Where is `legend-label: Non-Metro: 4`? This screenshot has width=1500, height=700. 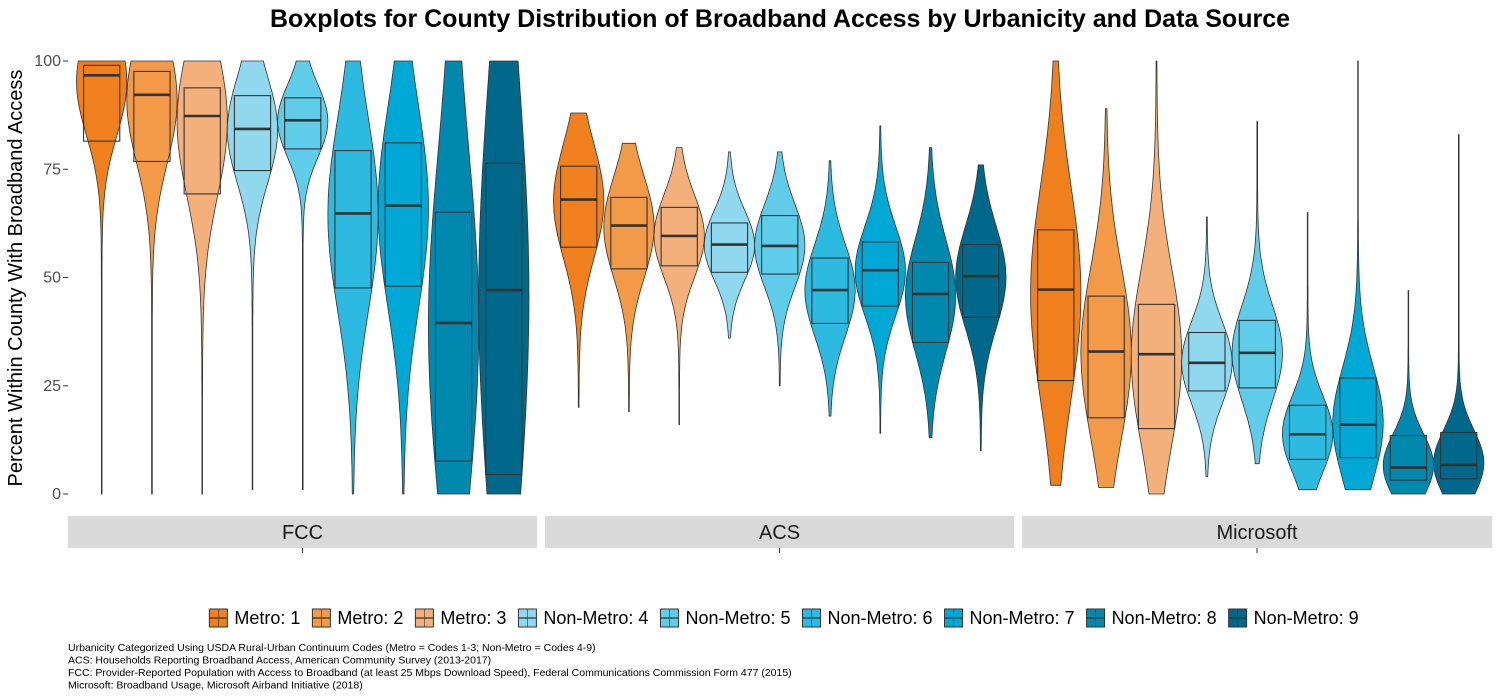
legend-label: Non-Metro: 4 is located at coordinates (595, 618).